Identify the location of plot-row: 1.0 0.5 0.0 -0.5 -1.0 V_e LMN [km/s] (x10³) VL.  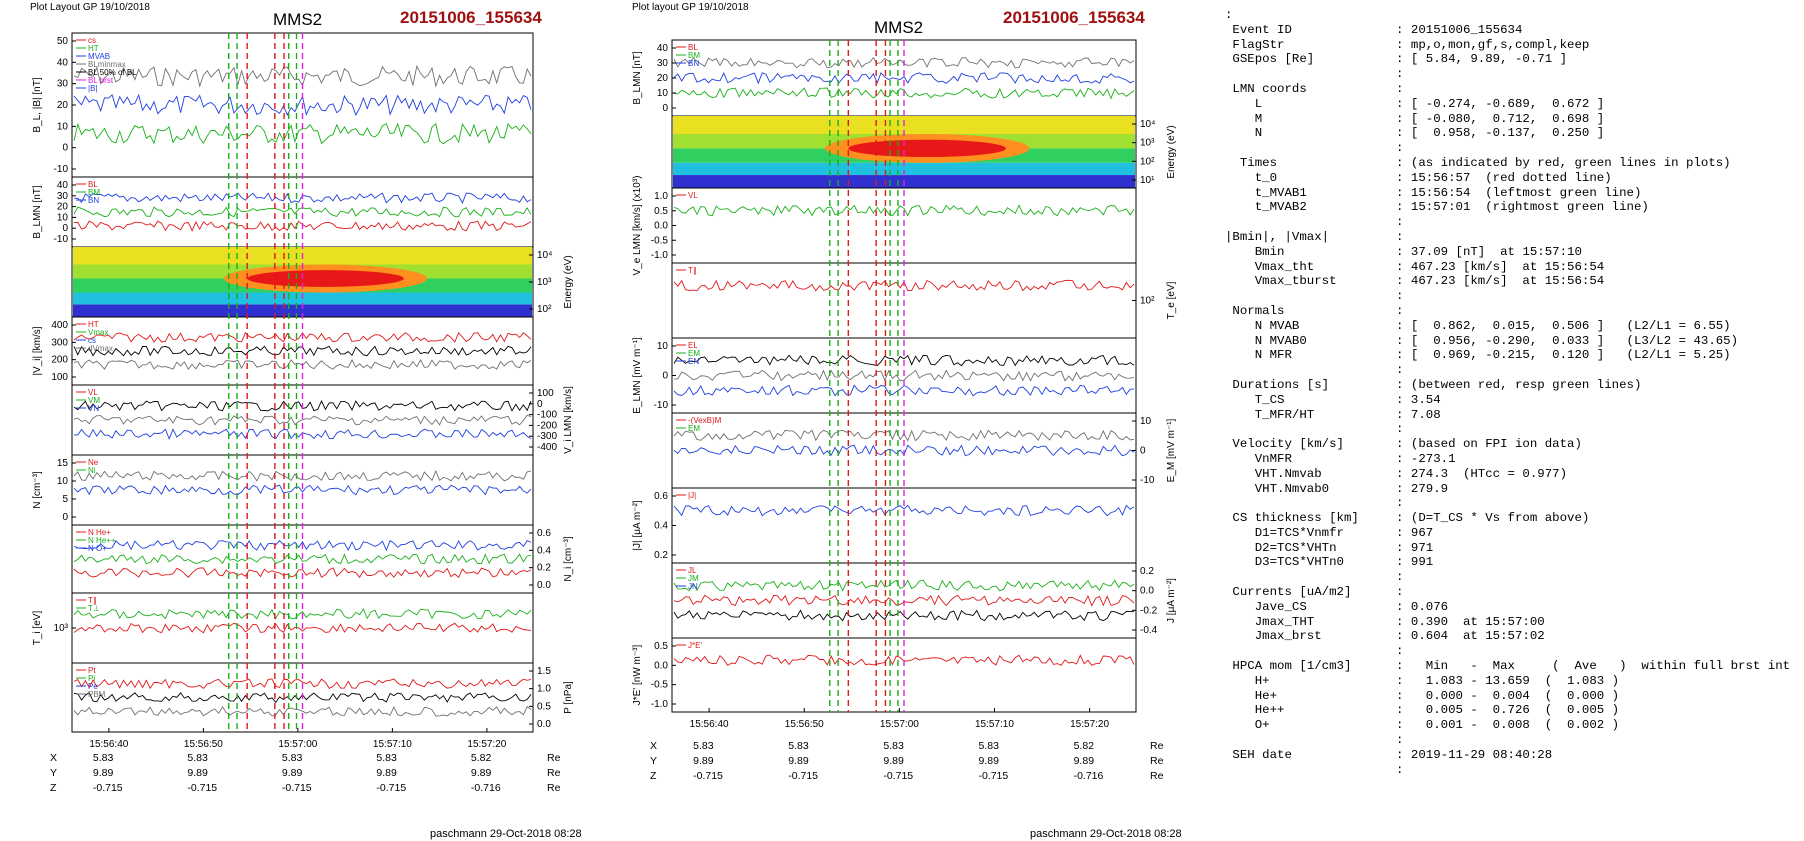
(884, 225).